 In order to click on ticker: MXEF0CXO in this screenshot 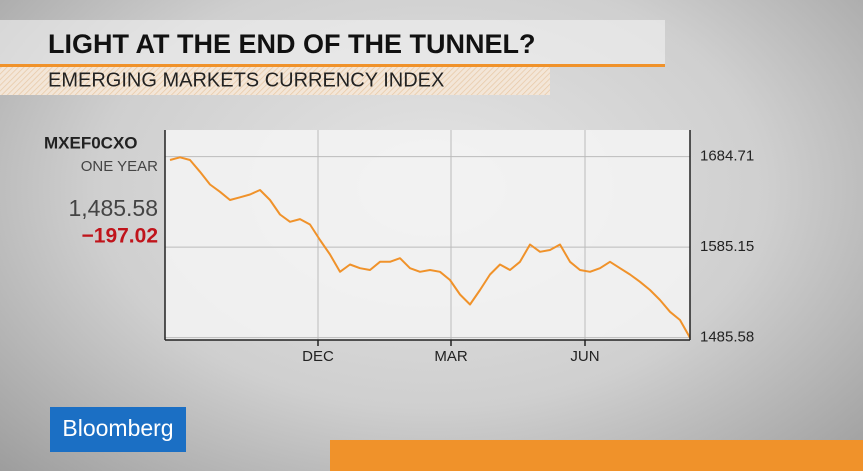, I will do `click(91, 142)`.